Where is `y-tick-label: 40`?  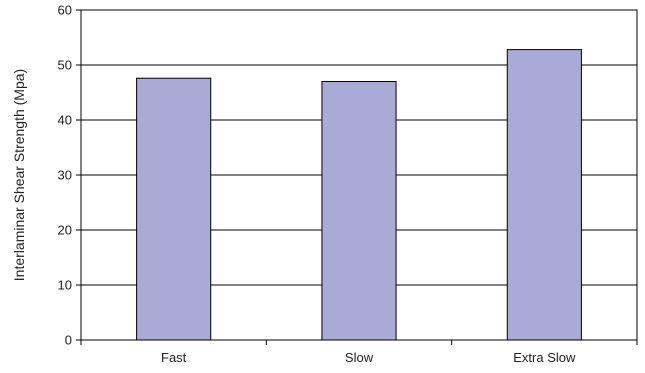
y-tick-label: 40 is located at coordinates (65, 120).